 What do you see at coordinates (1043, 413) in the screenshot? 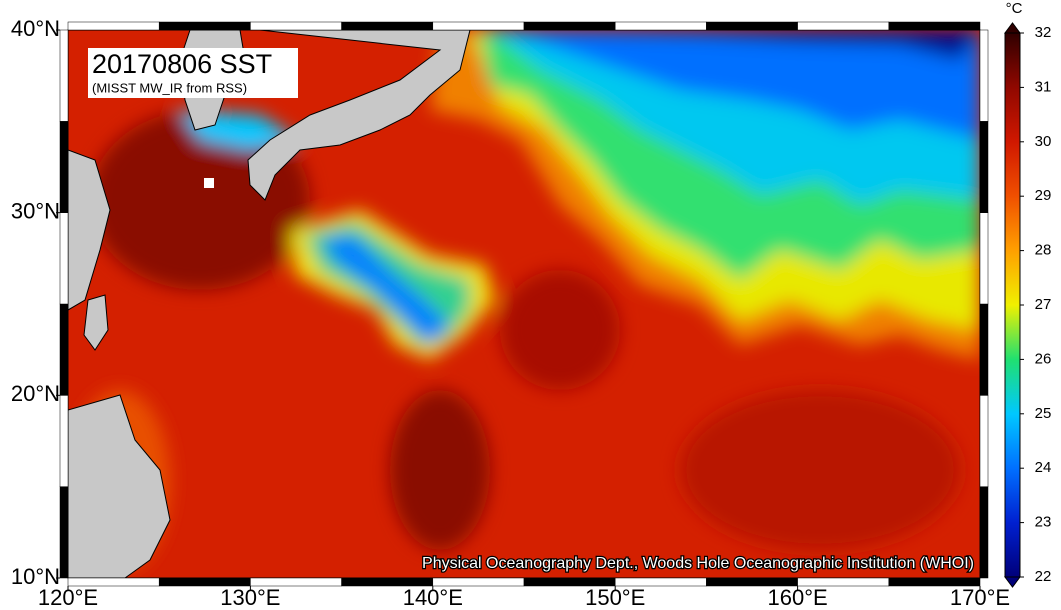
I see `colorbar-tick-label: 25` at bounding box center [1043, 413].